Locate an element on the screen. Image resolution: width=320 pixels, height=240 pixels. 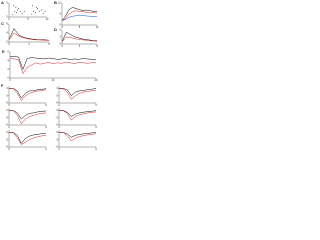
y-tick-label: 8 is located at coordinates (7, 24).